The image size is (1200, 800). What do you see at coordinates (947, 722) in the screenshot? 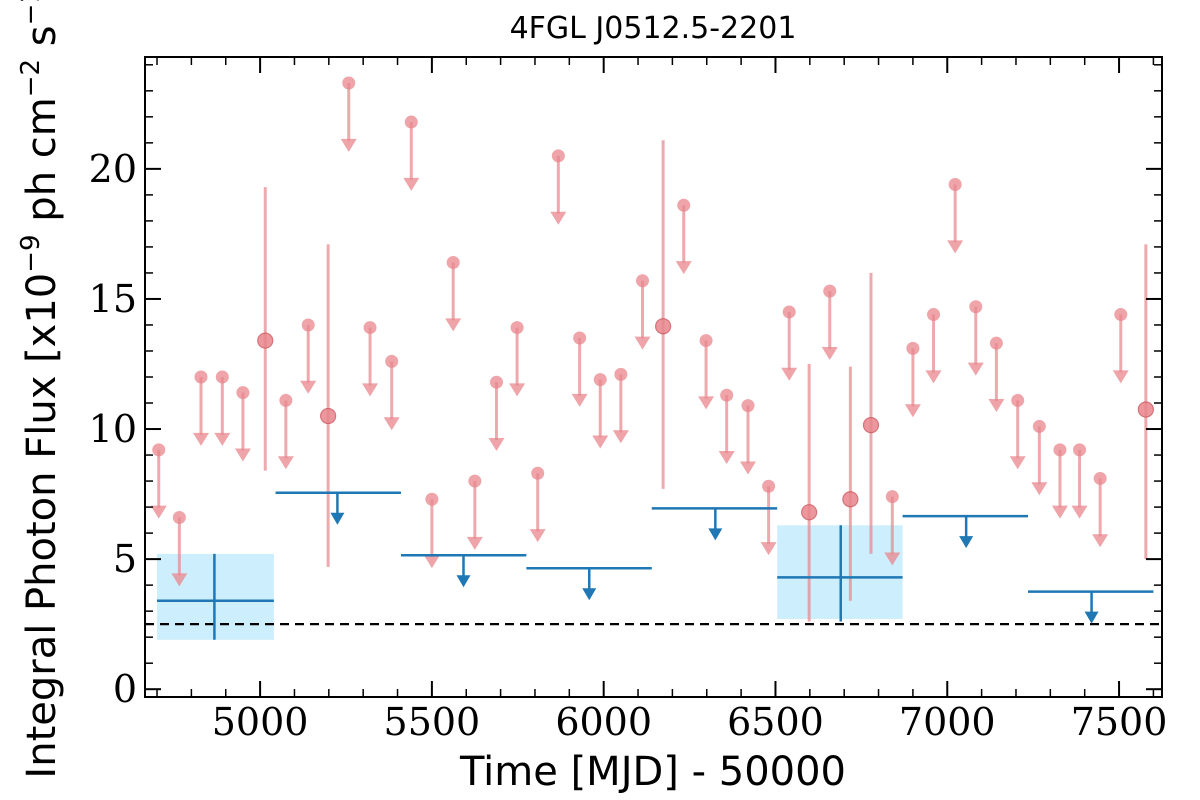
I see `x-tick-label-7000: 7000` at bounding box center [947, 722].